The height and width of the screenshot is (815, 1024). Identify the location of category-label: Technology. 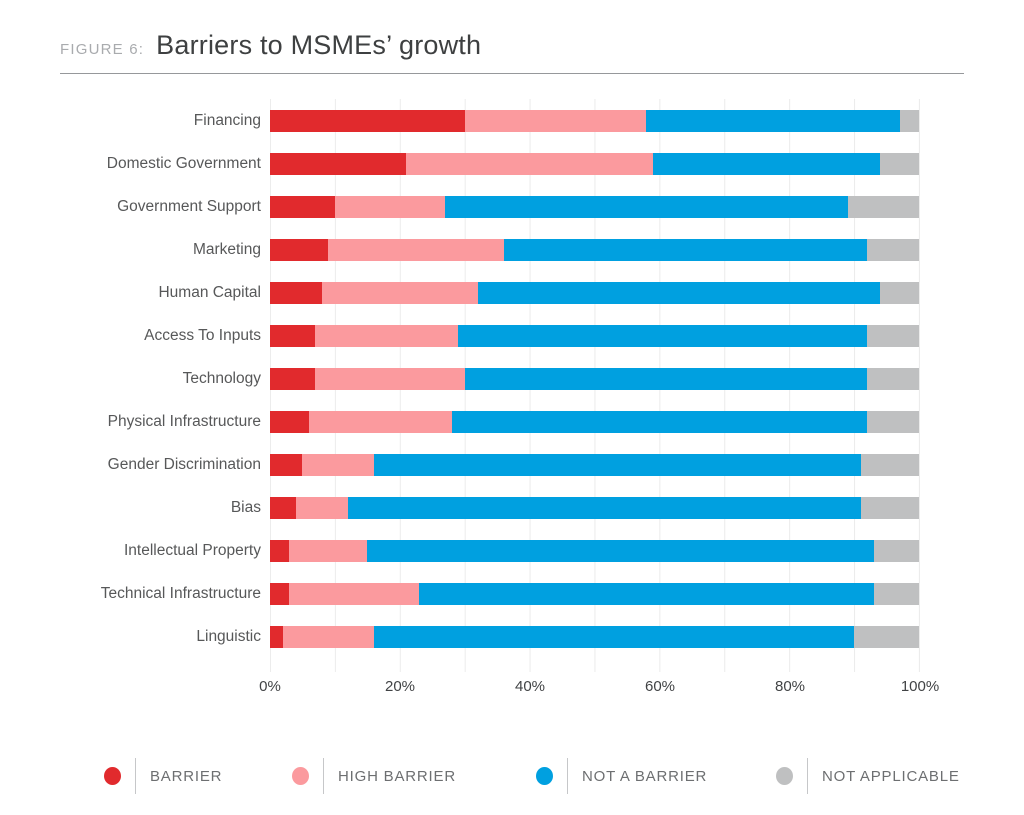
(221, 378).